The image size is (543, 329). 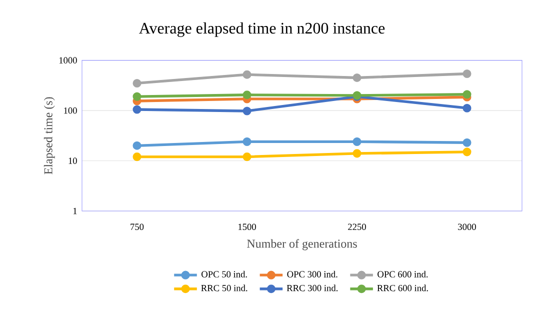 I want to click on chart-title: Average elapsed time in n200 instance, so click(x=262, y=29).